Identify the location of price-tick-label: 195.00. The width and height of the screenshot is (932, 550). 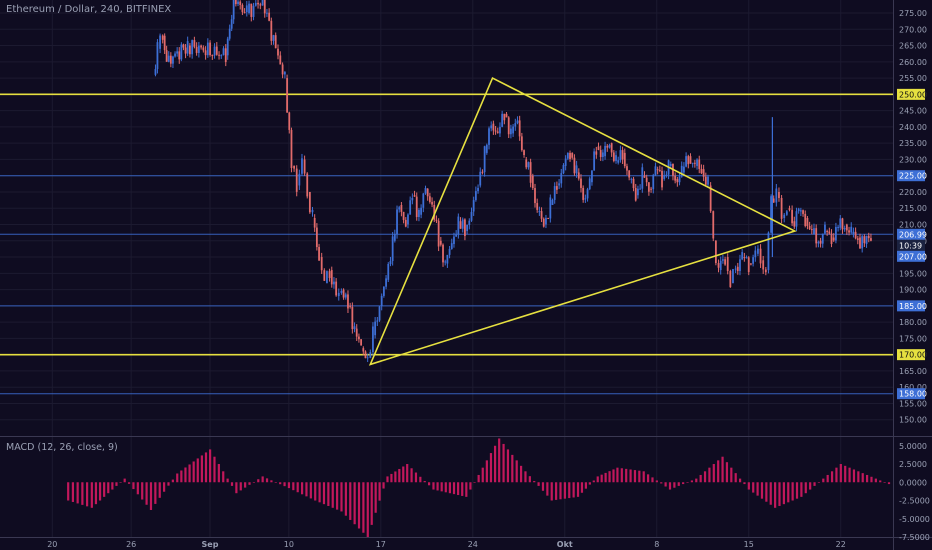
(913, 273).